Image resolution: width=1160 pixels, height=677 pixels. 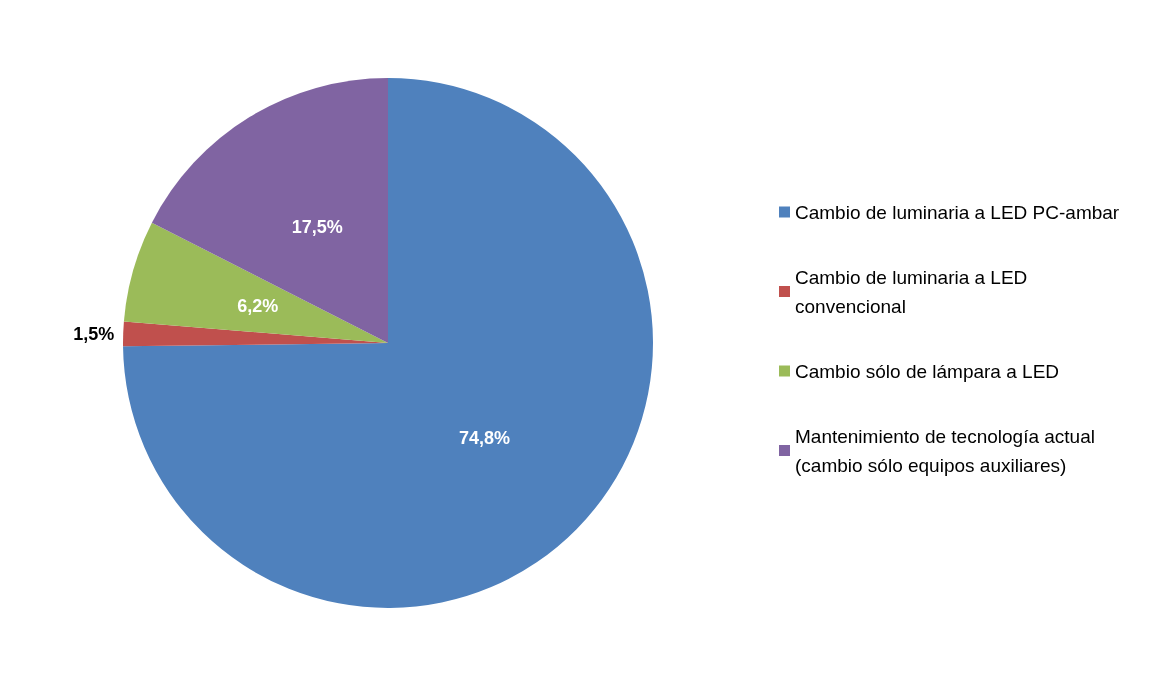 I want to click on data-label: 6,2%, so click(x=258, y=306).